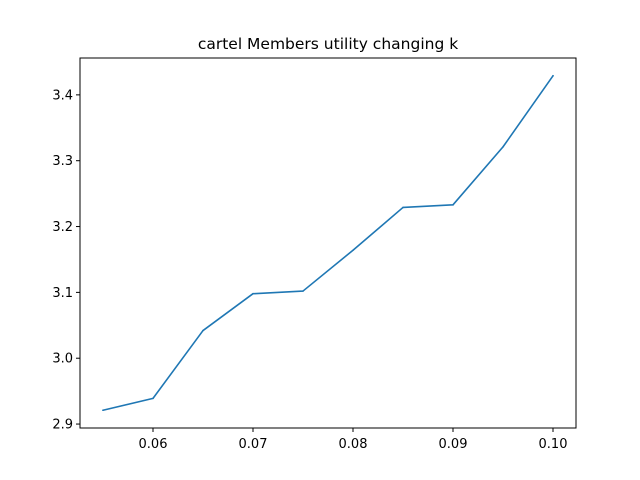 The image size is (640, 480). I want to click on x-tick-label: 0.10, so click(553, 444).